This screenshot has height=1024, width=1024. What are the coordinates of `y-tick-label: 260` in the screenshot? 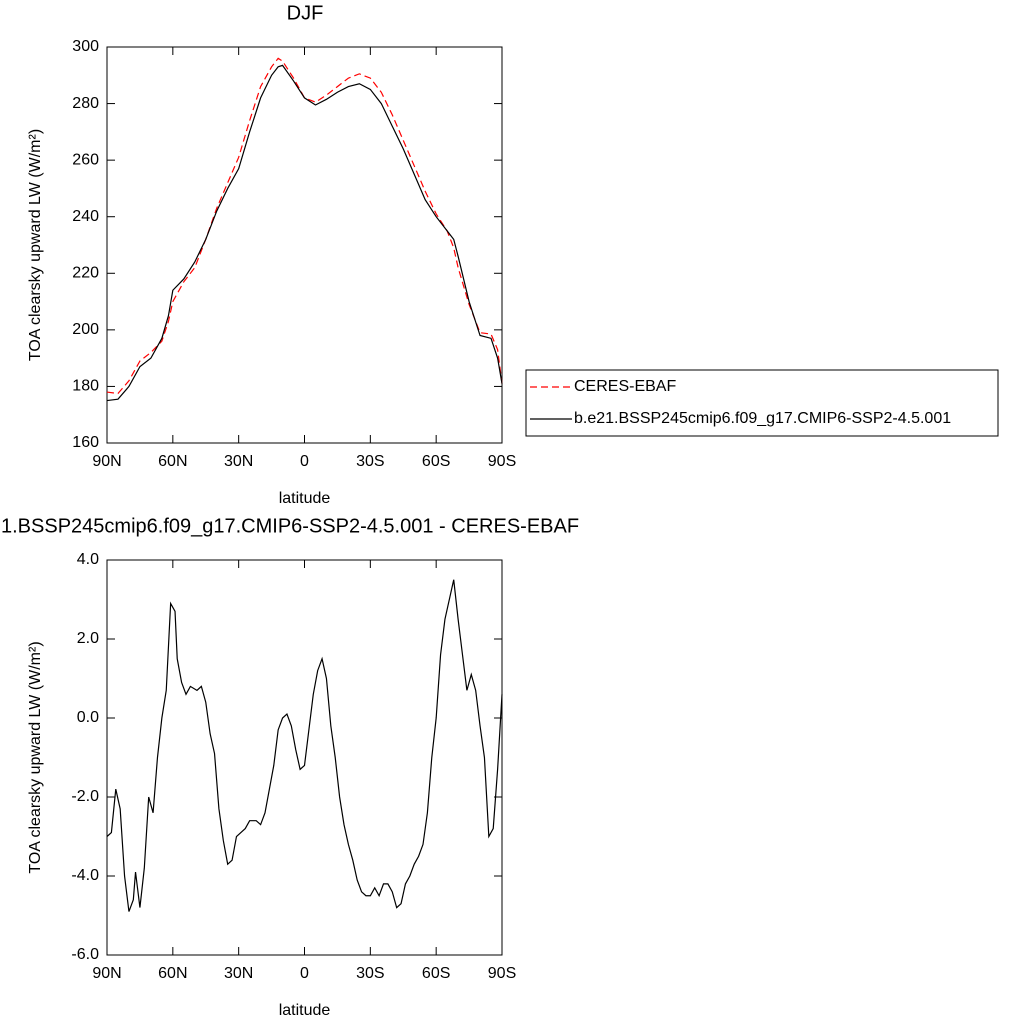 It's located at (85, 159).